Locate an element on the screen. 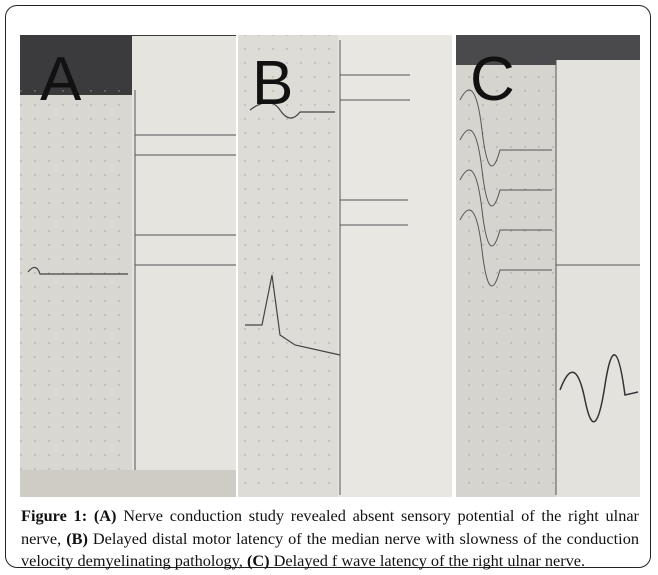  caption-label: Figure 1: is located at coordinates (54, 515).